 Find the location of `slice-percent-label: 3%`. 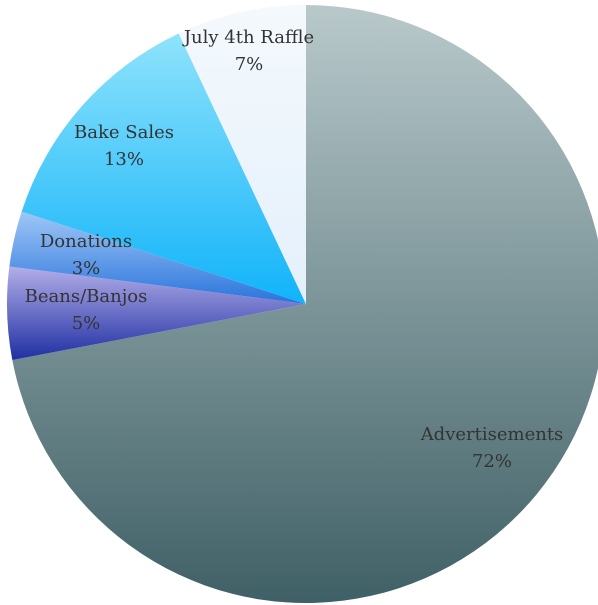

slice-percent-label: 3% is located at coordinates (86, 268).